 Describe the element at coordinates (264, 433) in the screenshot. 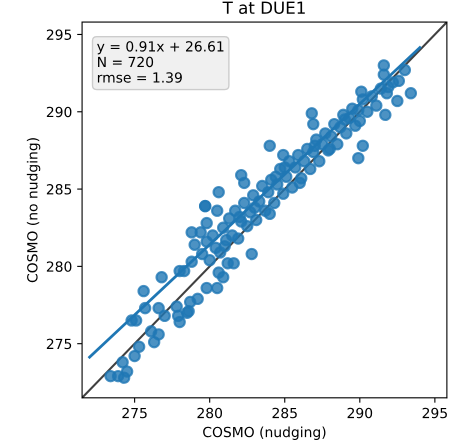

I see `x-axis-title: COSMO (nudging)` at that location.